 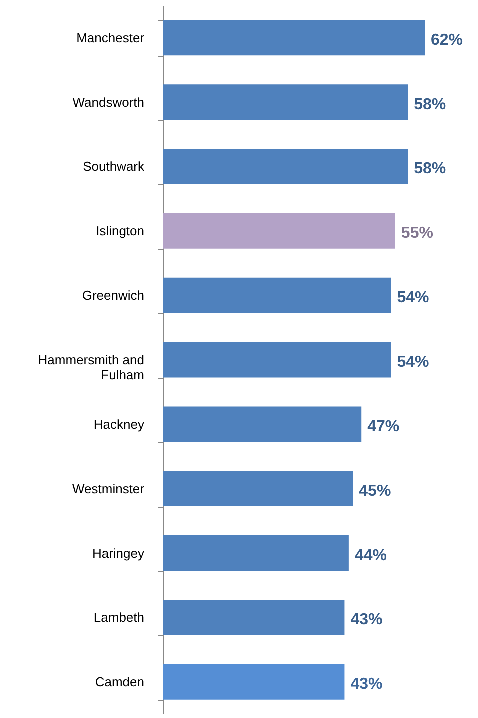 What do you see at coordinates (109, 488) in the screenshot?
I see `y-tick-label: Westminster` at bounding box center [109, 488].